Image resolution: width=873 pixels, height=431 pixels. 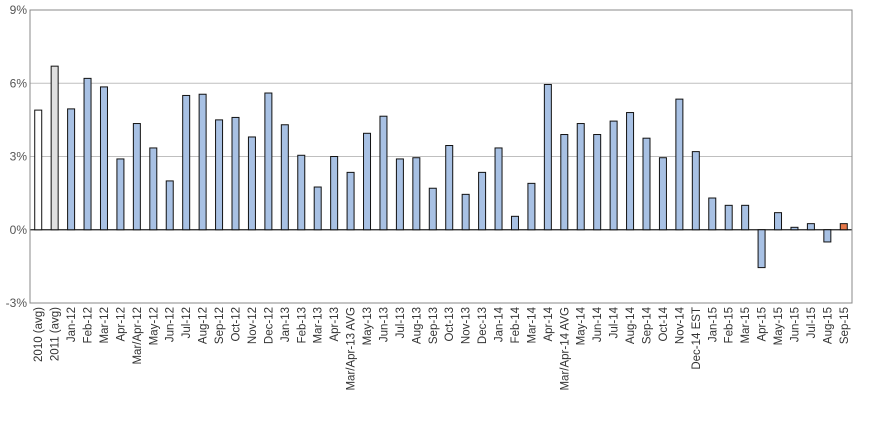 I want to click on x-tick-label: Jun-13, so click(x=384, y=324).